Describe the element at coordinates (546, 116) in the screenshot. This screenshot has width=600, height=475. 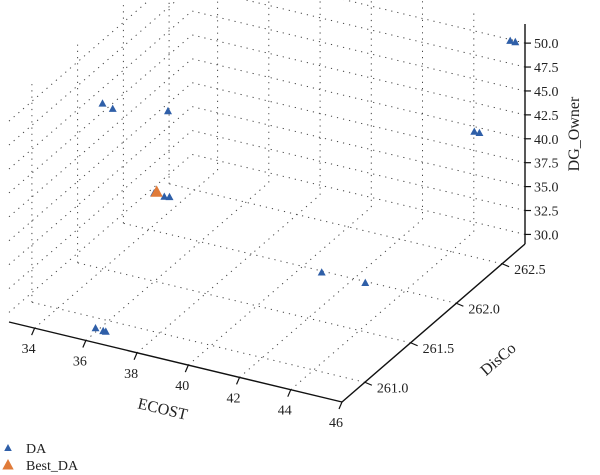
I see `z-tick-label-5: 42.5` at that location.